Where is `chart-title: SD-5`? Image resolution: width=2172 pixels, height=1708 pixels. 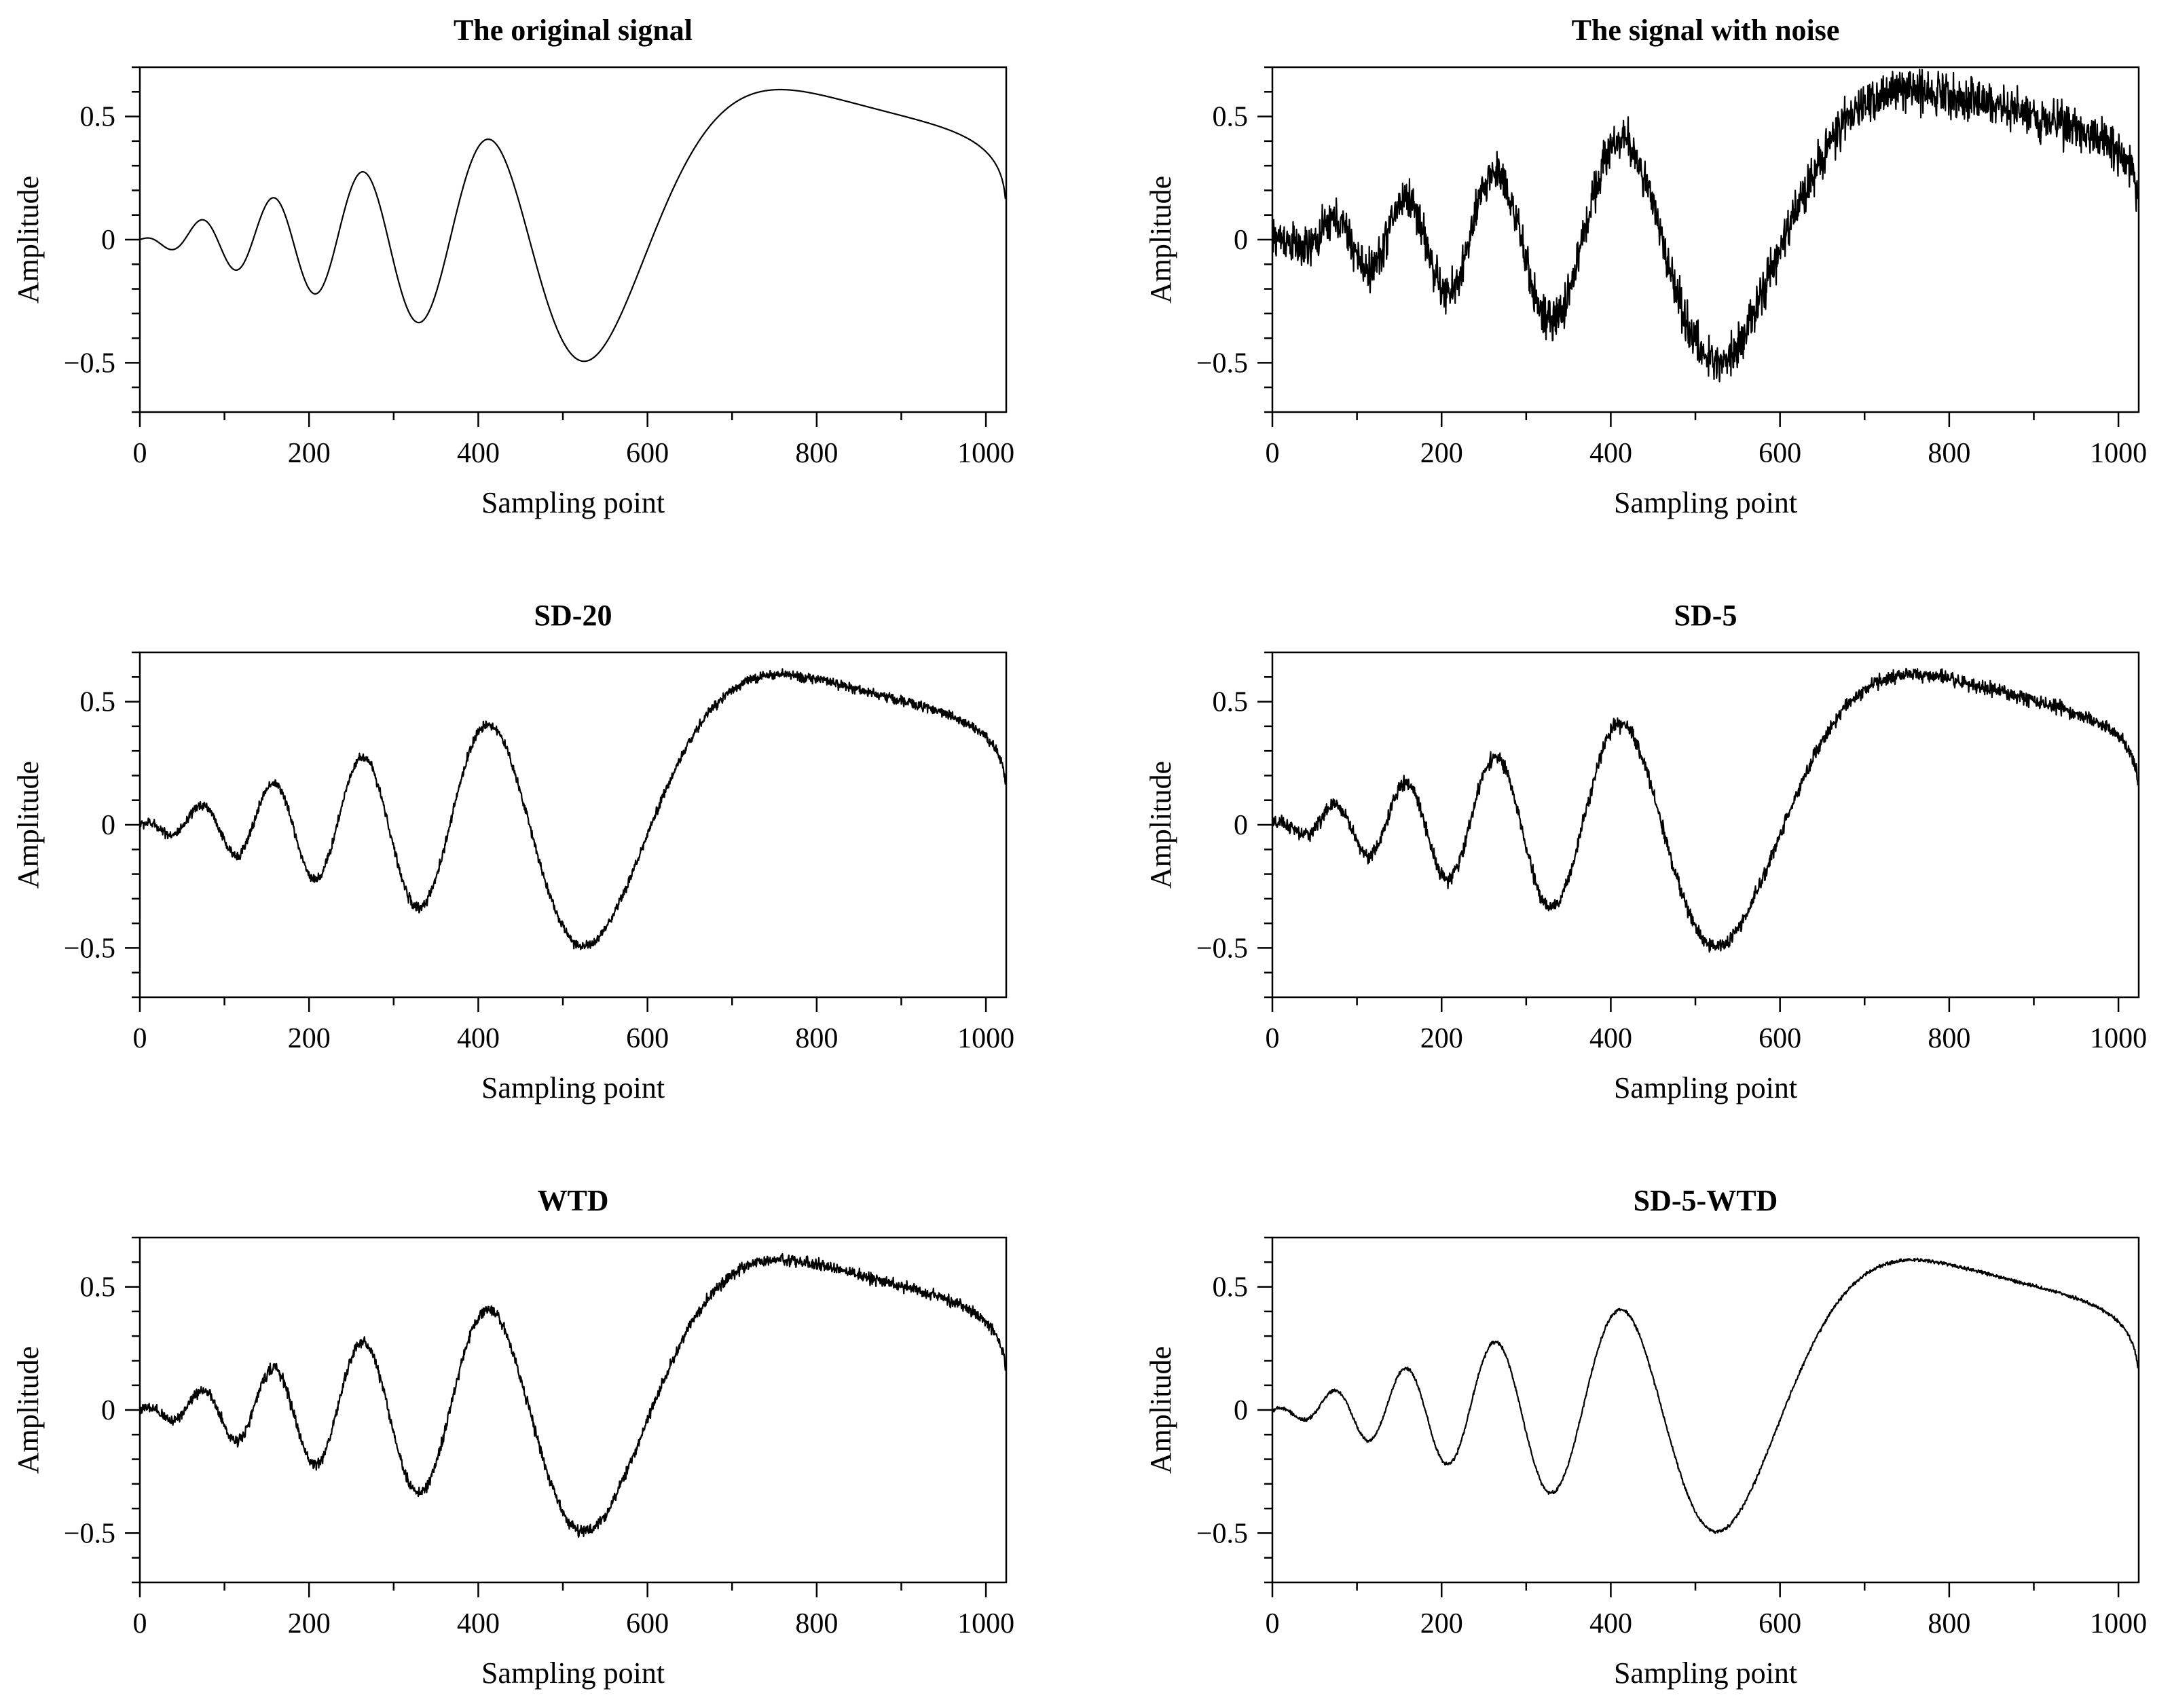 chart-title: SD-5 is located at coordinates (1705, 615).